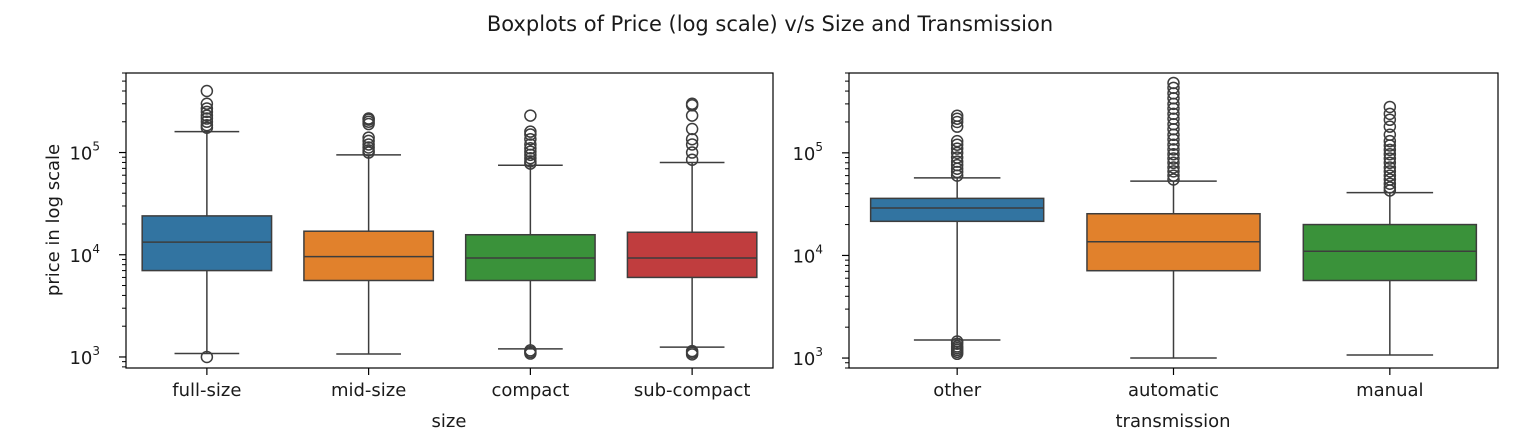 This screenshot has width=1525, height=441. What do you see at coordinates (53, 220) in the screenshot?
I see `y-axis-label-price: price in log scale` at bounding box center [53, 220].